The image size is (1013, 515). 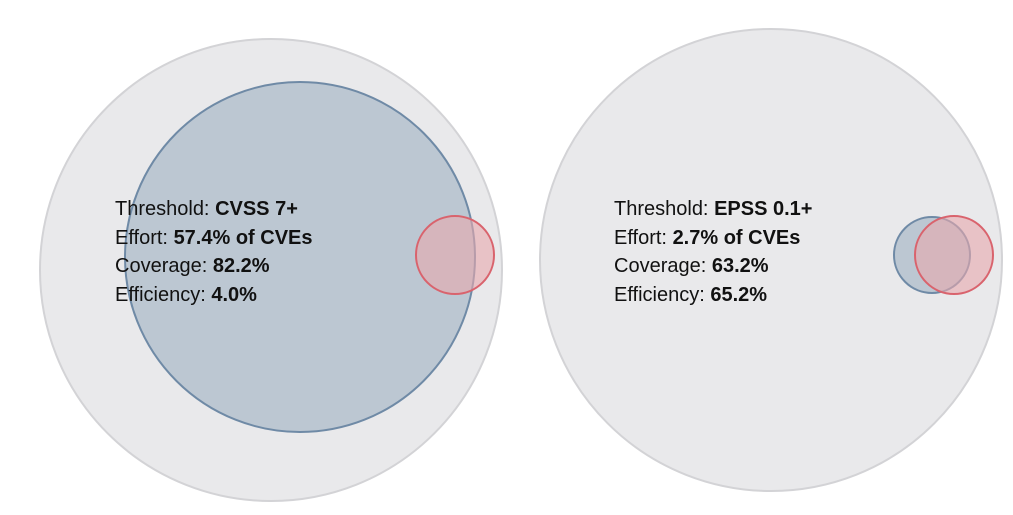 I want to click on effort-value: 57.4% of CVEs, so click(x=243, y=237).